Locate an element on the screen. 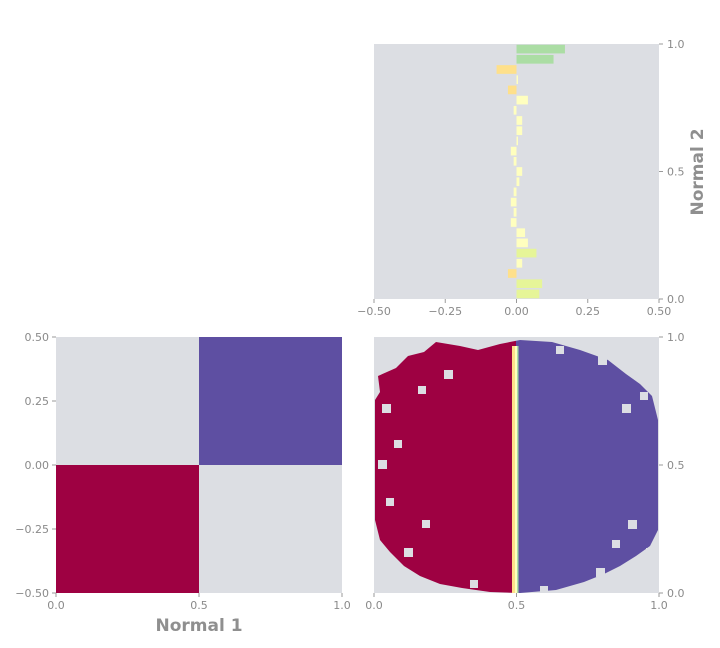 The height and width of the screenshot is (648, 720). y-axis-left: 0.50 0.25 0.00 −0.25 −0.50 is located at coordinates (35, 465).